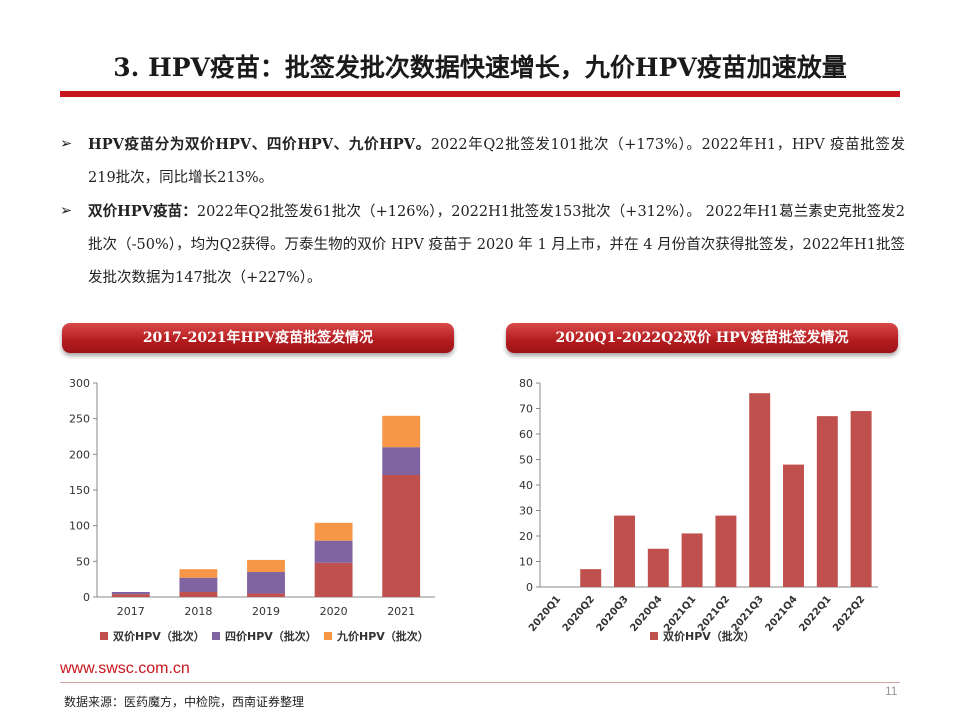 The height and width of the screenshot is (720, 960). What do you see at coordinates (526, 562) in the screenshot?
I see `y-tick-label: 10` at bounding box center [526, 562].